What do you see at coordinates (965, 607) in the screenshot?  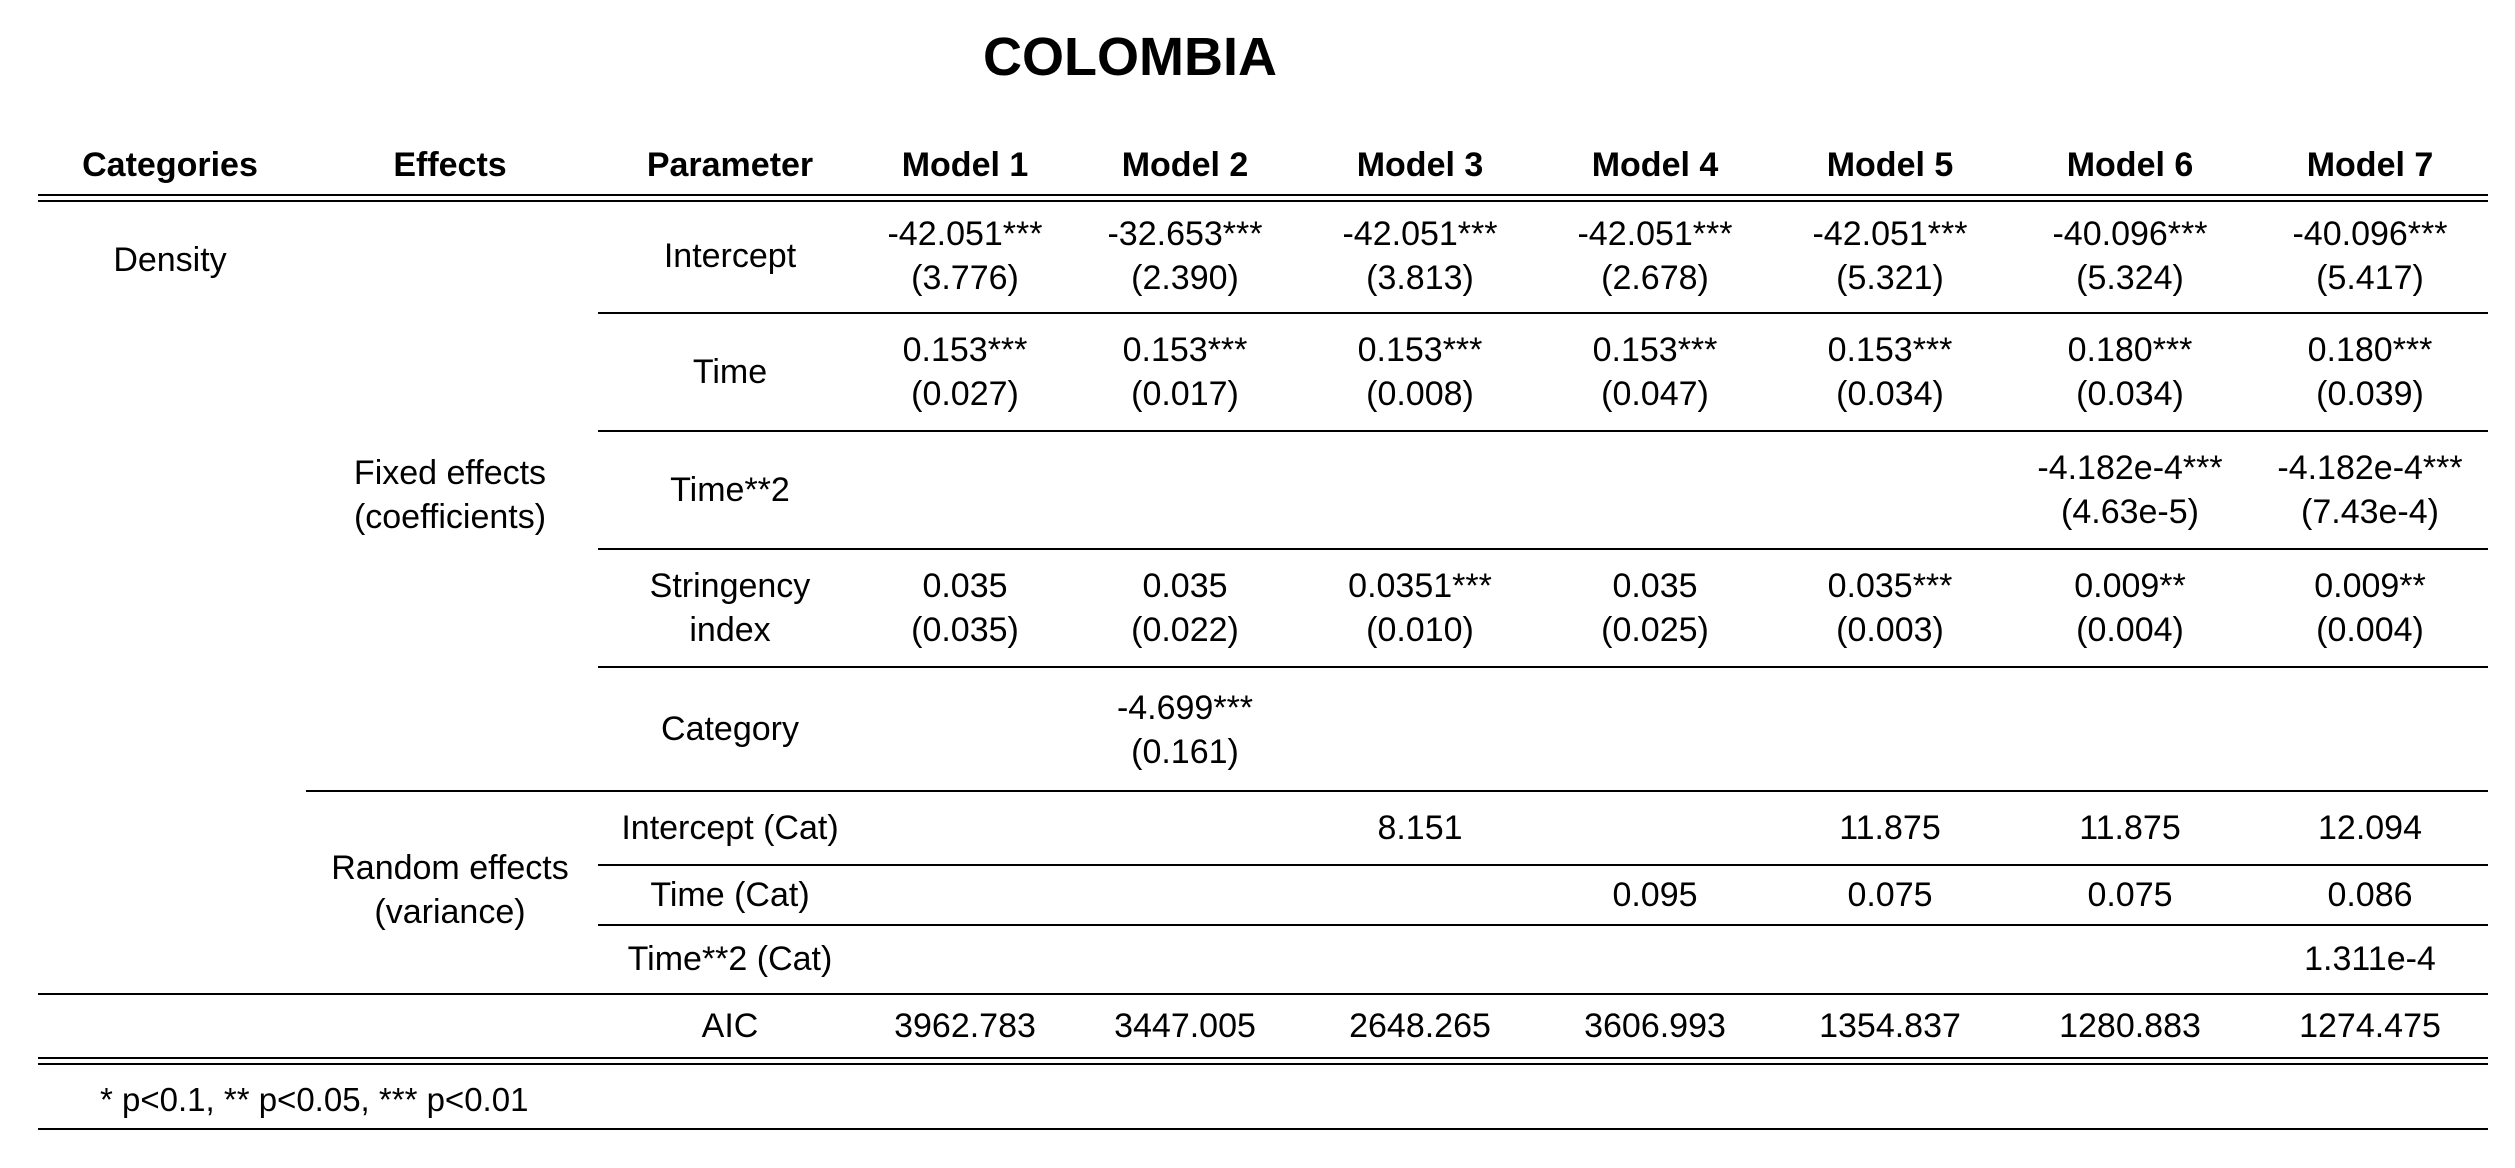 I see `cell-stringency-model-1: 0.035 (0.035)` at bounding box center [965, 607].